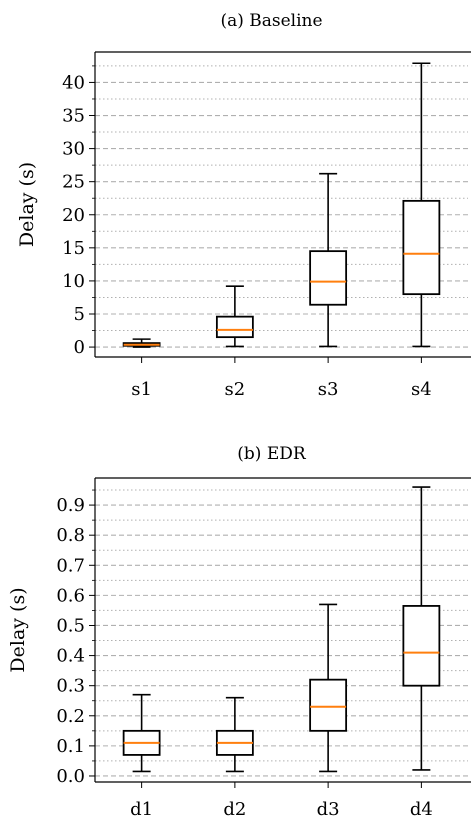 The width and height of the screenshot is (471, 822). Describe the element at coordinates (73, 248) in the screenshot. I see `y-tick-label: 15` at that location.